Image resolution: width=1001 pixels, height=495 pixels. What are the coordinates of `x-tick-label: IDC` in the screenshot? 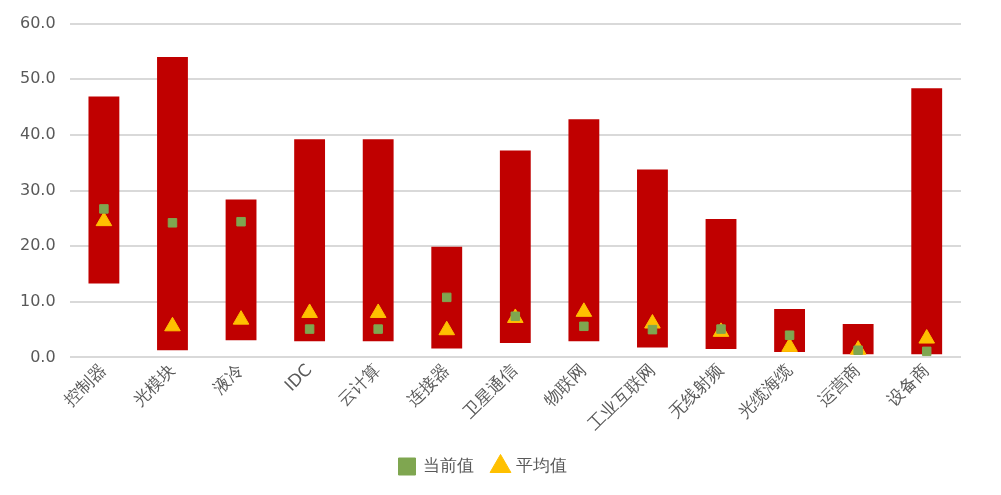 It's located at (298, 377).